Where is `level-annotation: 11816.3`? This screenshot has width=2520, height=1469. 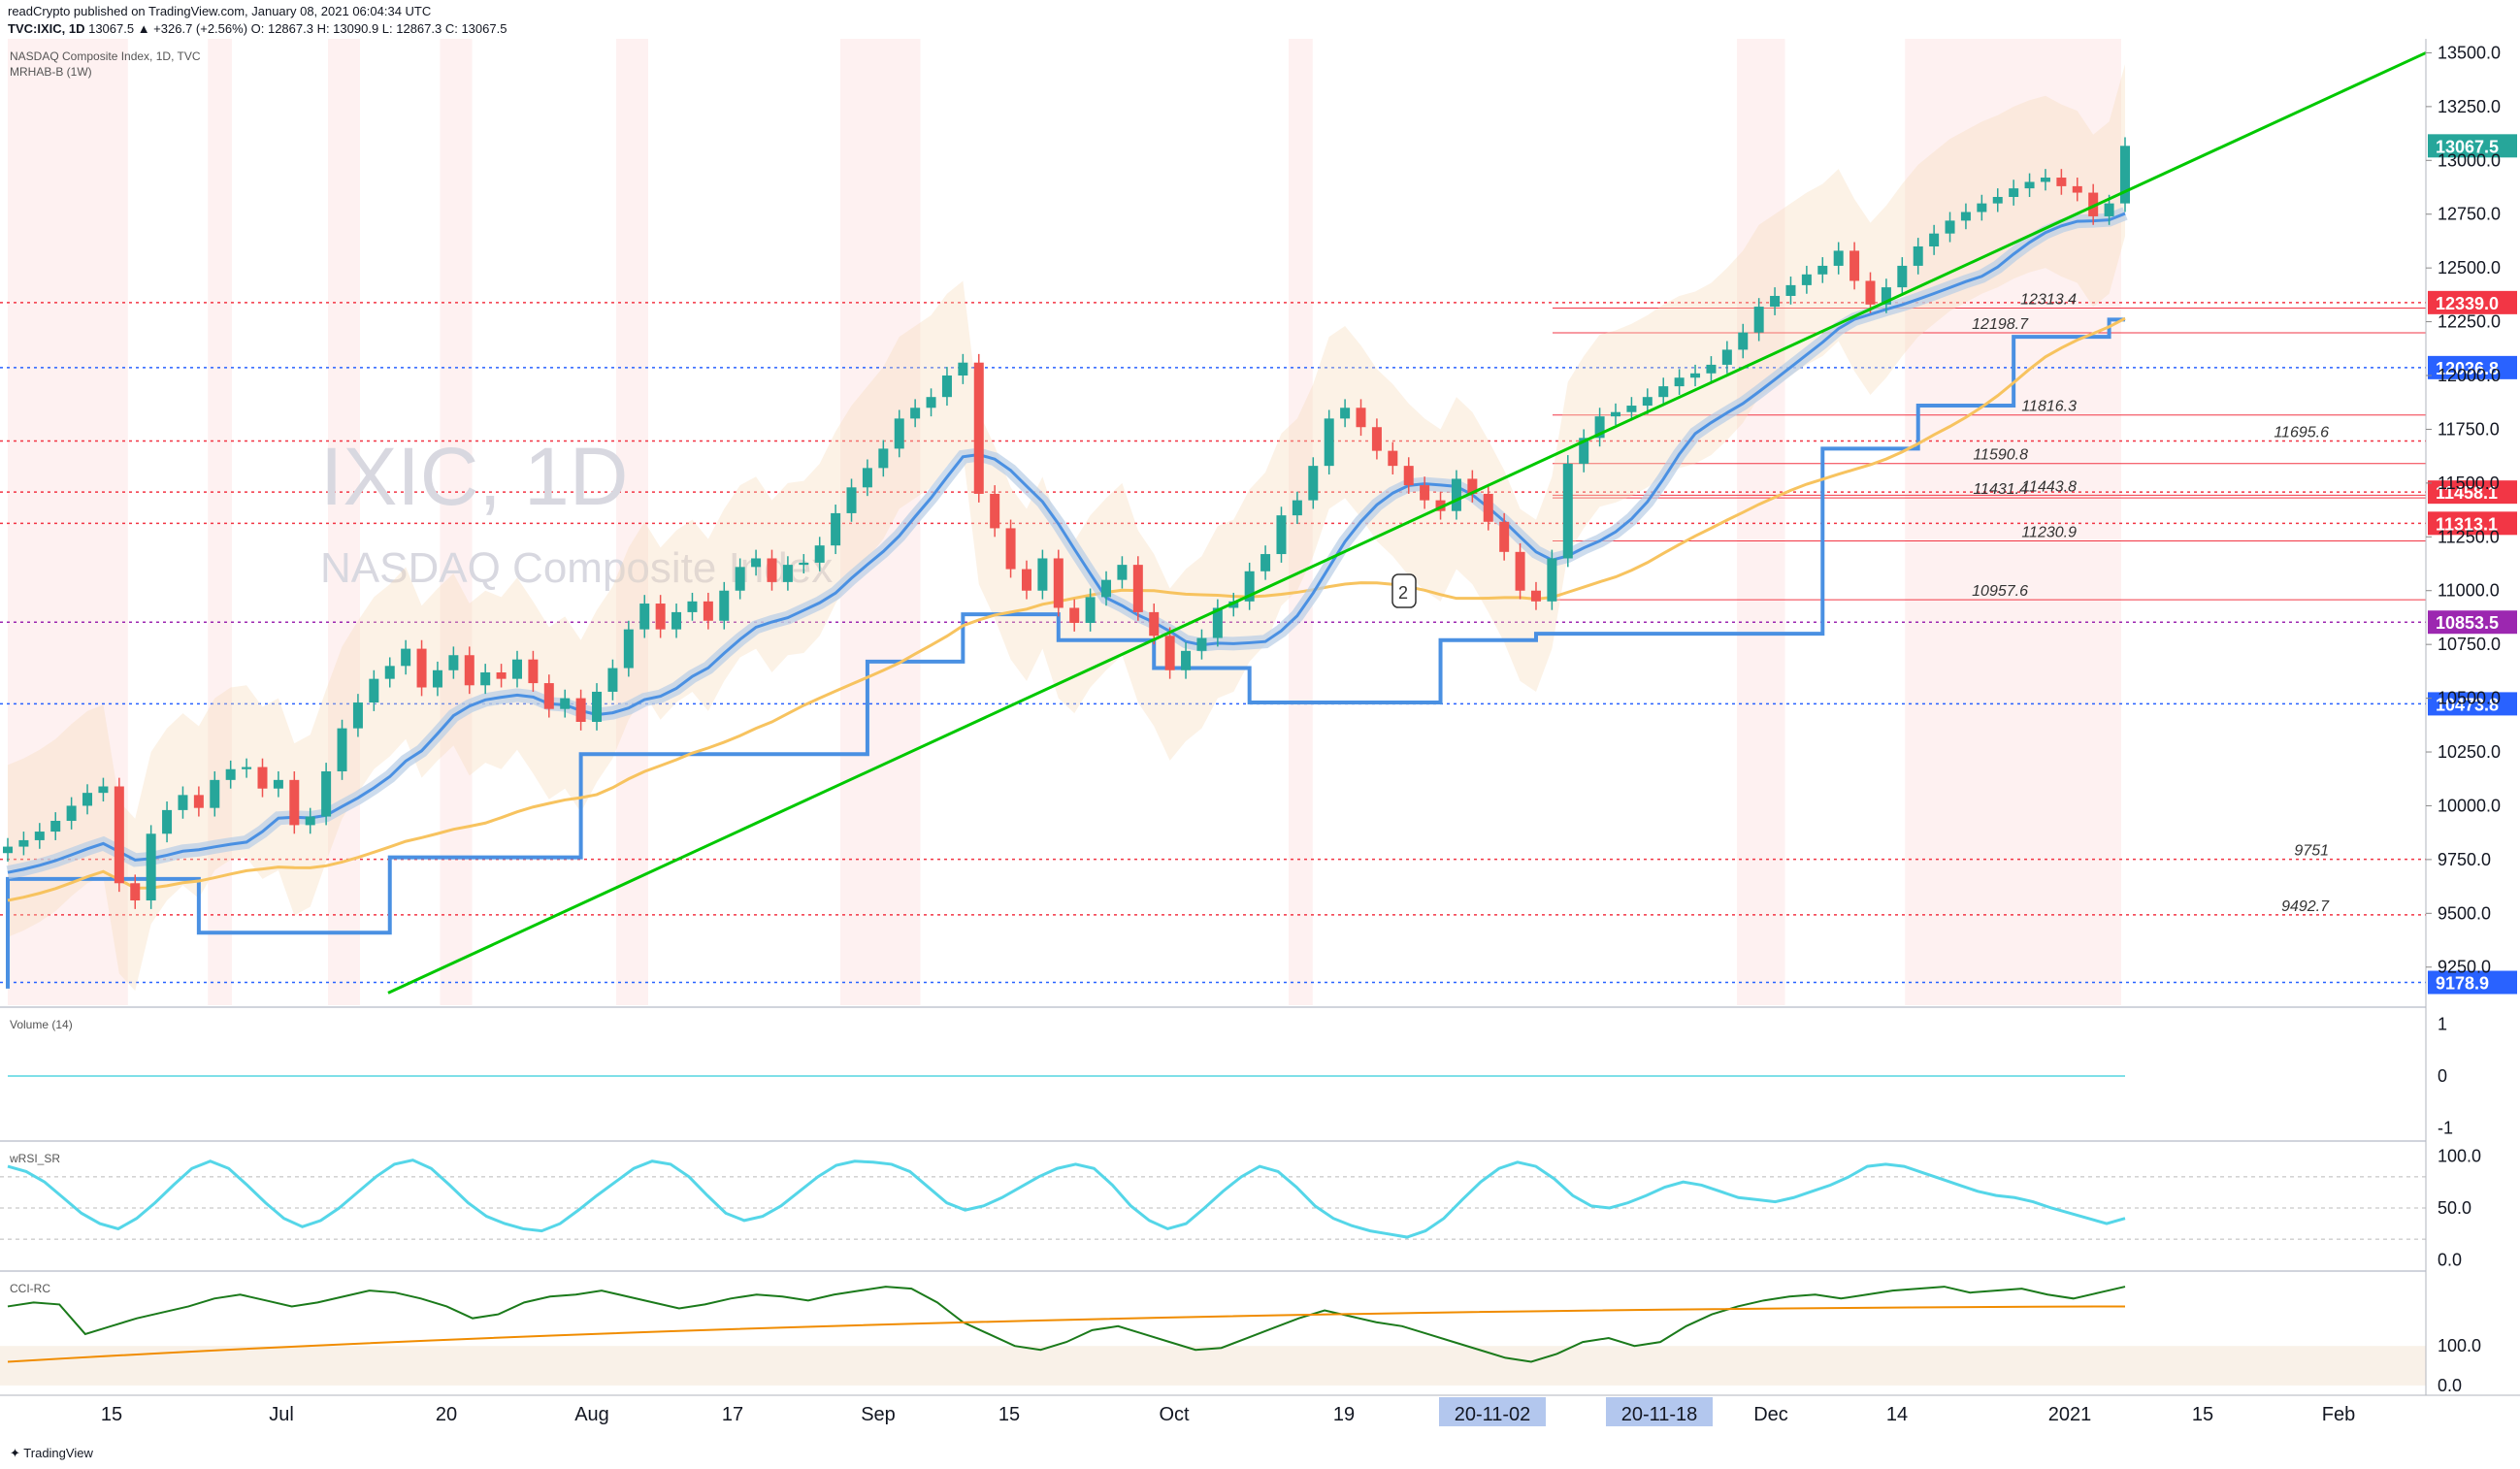 level-annotation: 11816.3 is located at coordinates (2049, 407).